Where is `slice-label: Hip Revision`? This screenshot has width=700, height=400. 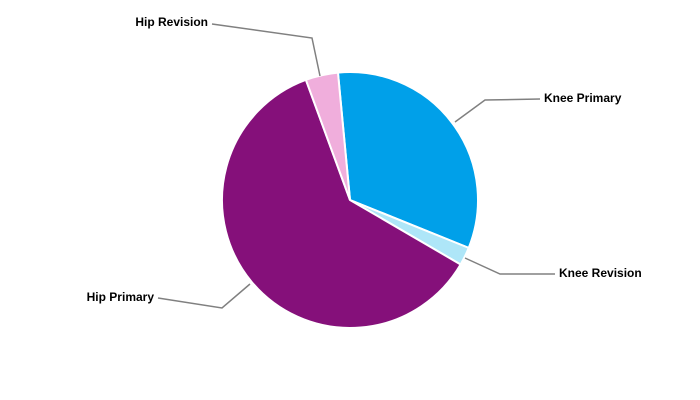 slice-label: Hip Revision is located at coordinates (171, 22).